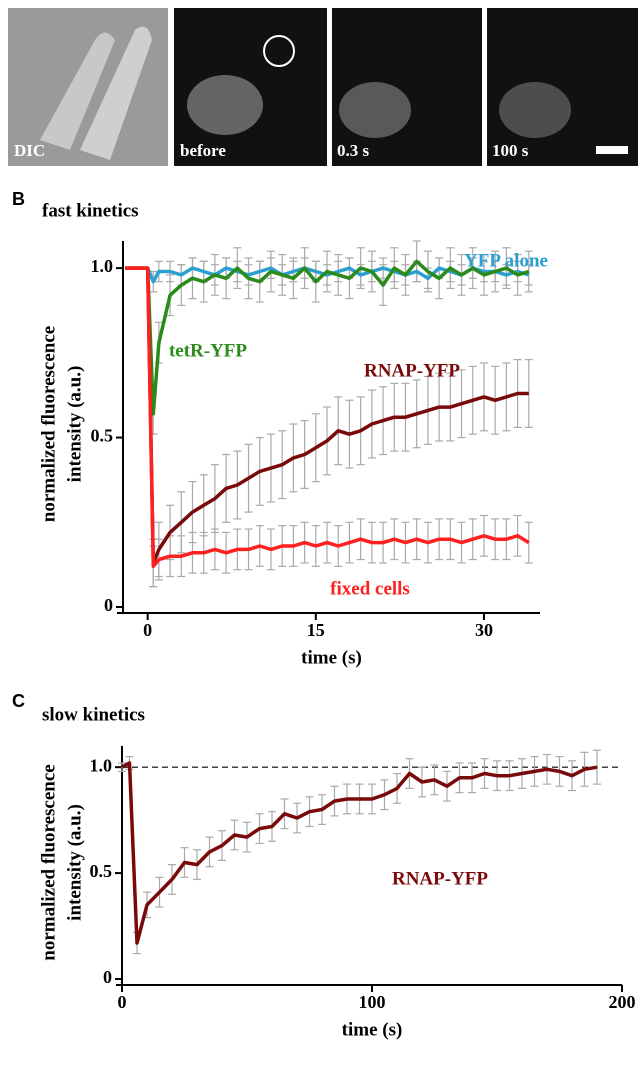  I want to click on panel-letter: C, so click(18, 701).